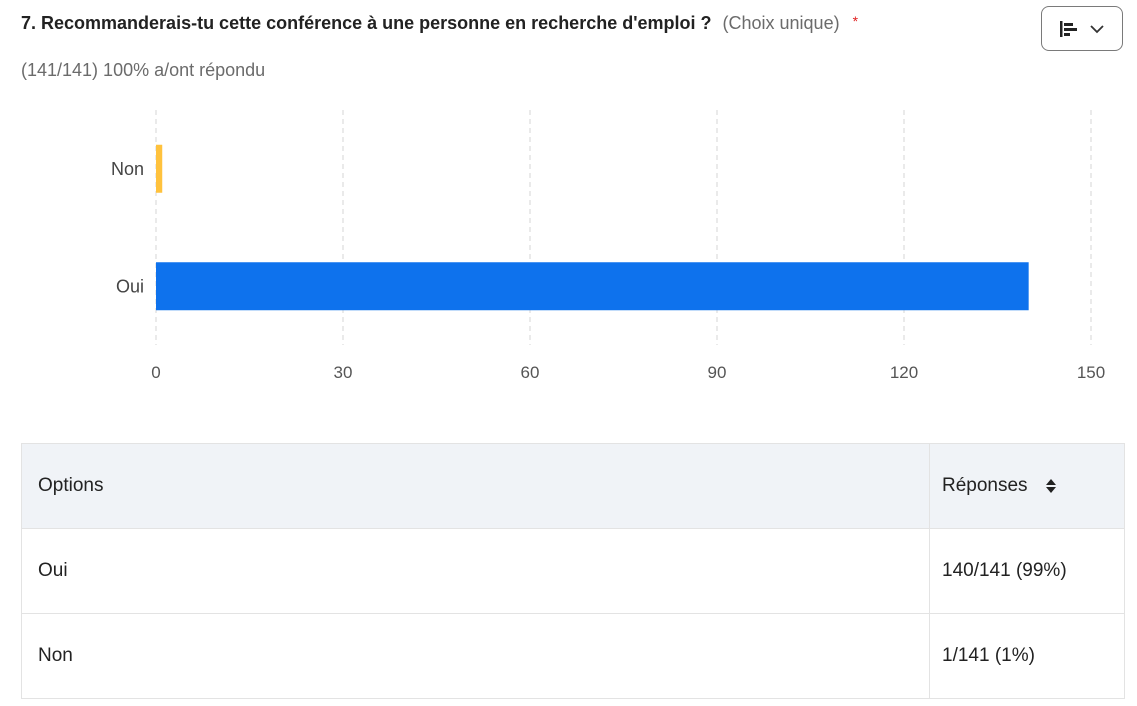  Describe the element at coordinates (143, 70) in the screenshot. I see `response-summary: (141/141) 100% a/ont répondu` at that location.